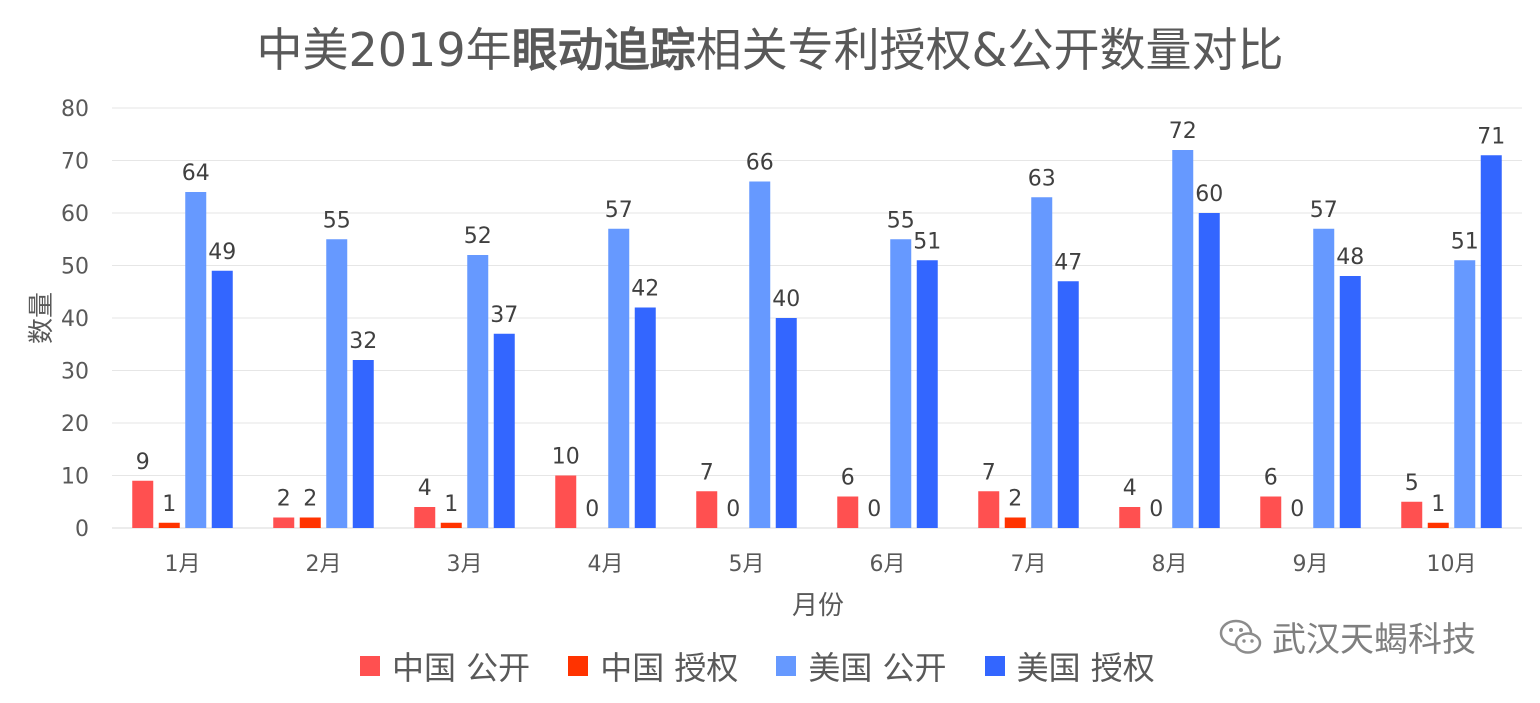 Image resolution: width=1540 pixels, height=703 pixels. Describe the element at coordinates (445, 666) in the screenshot. I see `legend-item-cn-published: 中国 公开` at that location.